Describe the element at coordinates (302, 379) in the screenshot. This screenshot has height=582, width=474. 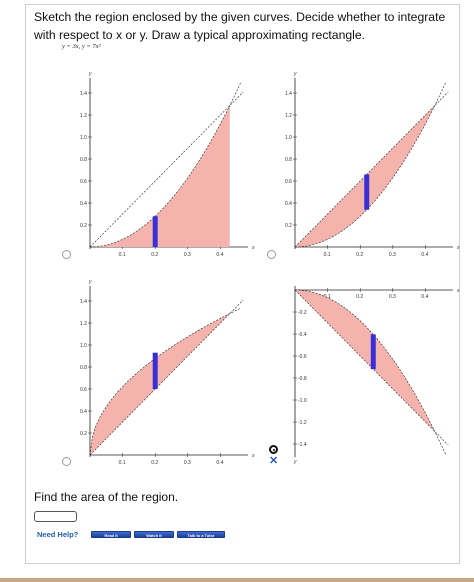
I see `y-tick-label: -0.8` at that location.